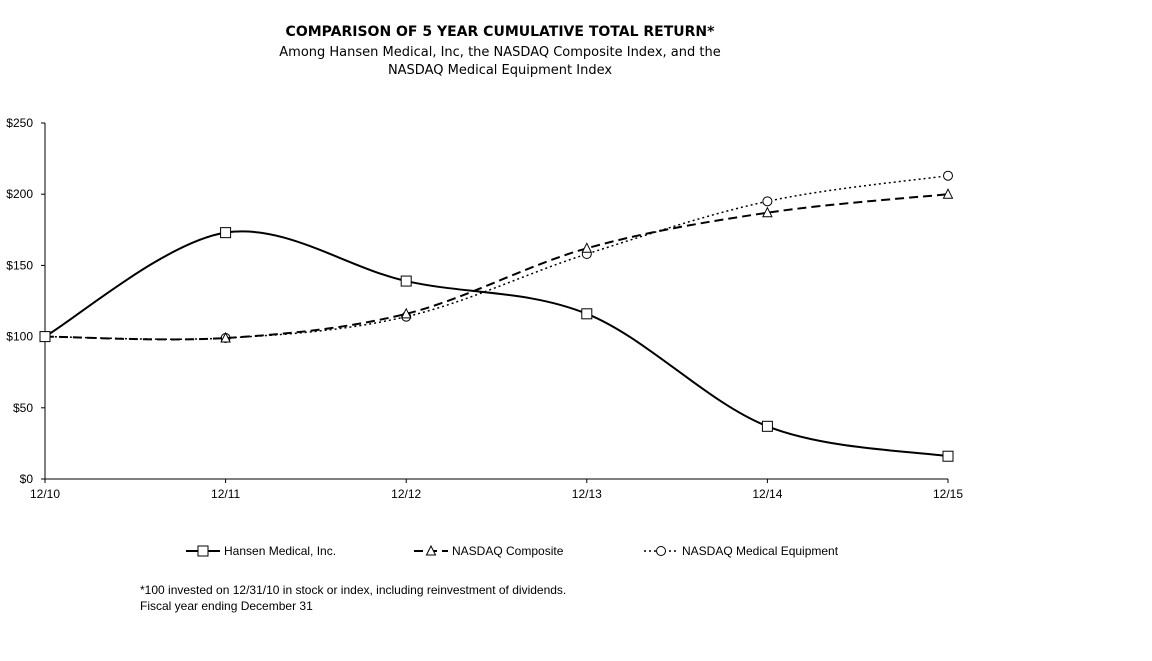  What do you see at coordinates (19, 123) in the screenshot?
I see `y-tick-label: $250` at bounding box center [19, 123].